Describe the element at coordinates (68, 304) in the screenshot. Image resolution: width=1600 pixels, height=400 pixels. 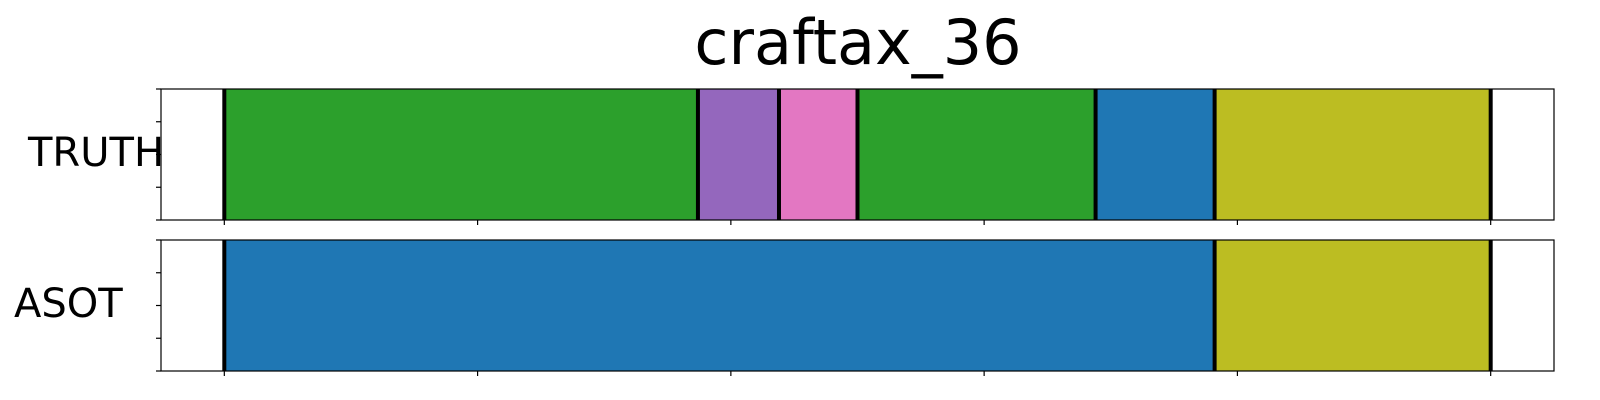
I see `row-label: ASOT` at that location.